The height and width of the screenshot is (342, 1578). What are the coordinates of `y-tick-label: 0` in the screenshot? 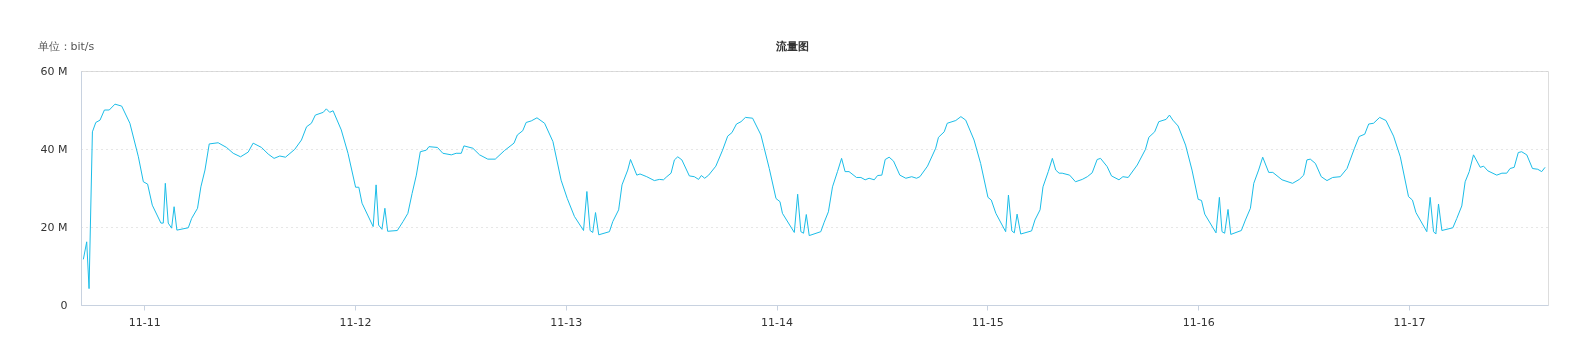 It's located at (64, 305).